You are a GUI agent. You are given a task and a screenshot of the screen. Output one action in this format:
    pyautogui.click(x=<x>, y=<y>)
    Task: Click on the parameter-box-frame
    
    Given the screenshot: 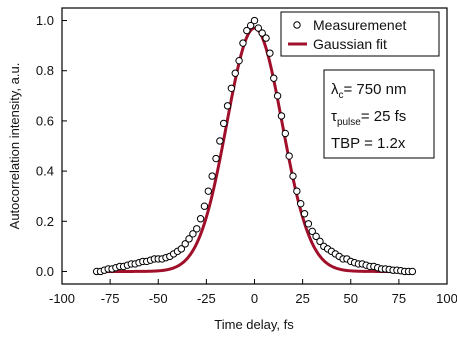 What is the action you would take?
    pyautogui.click(x=379, y=114)
    